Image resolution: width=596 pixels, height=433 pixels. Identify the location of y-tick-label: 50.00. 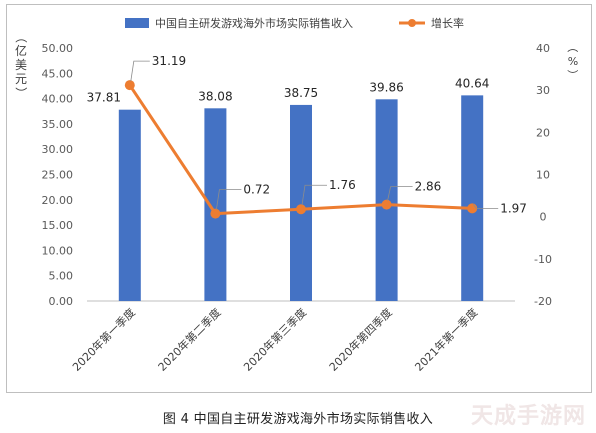
(58, 48).